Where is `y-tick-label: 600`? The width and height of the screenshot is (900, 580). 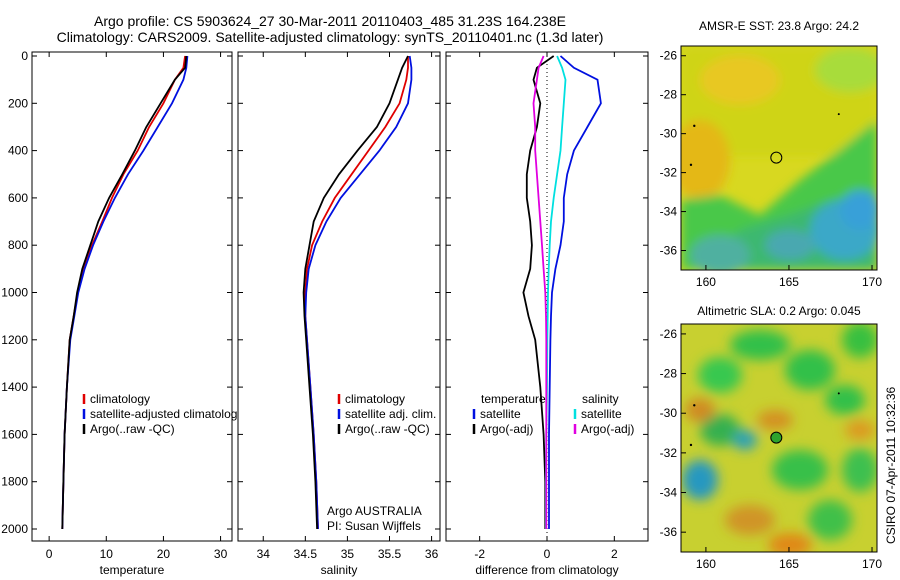
y-tick-label: 600 is located at coordinates (18, 198).